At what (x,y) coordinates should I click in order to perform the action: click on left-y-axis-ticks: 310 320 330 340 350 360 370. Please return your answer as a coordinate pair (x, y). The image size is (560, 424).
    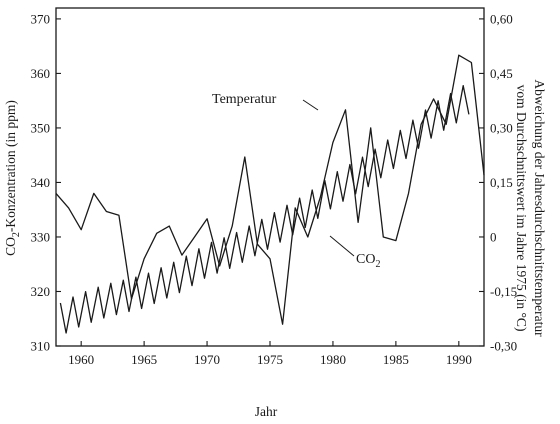
    Looking at the image, I should click on (46, 182).